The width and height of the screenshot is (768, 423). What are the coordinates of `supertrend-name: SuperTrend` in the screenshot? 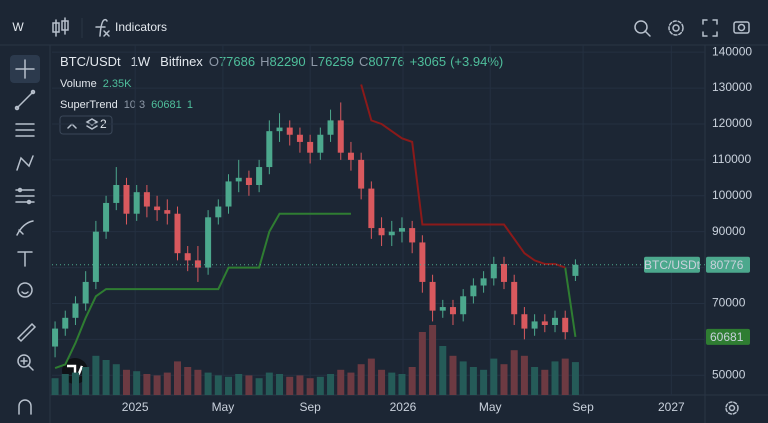 It's located at (89, 105).